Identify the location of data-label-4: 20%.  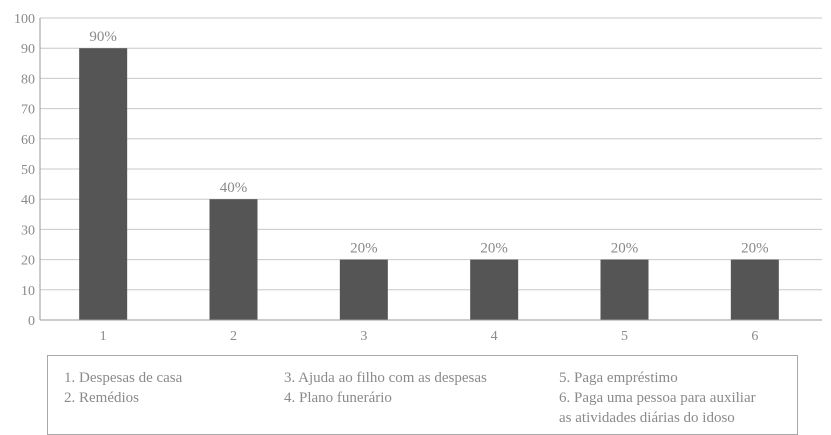
(494, 249).